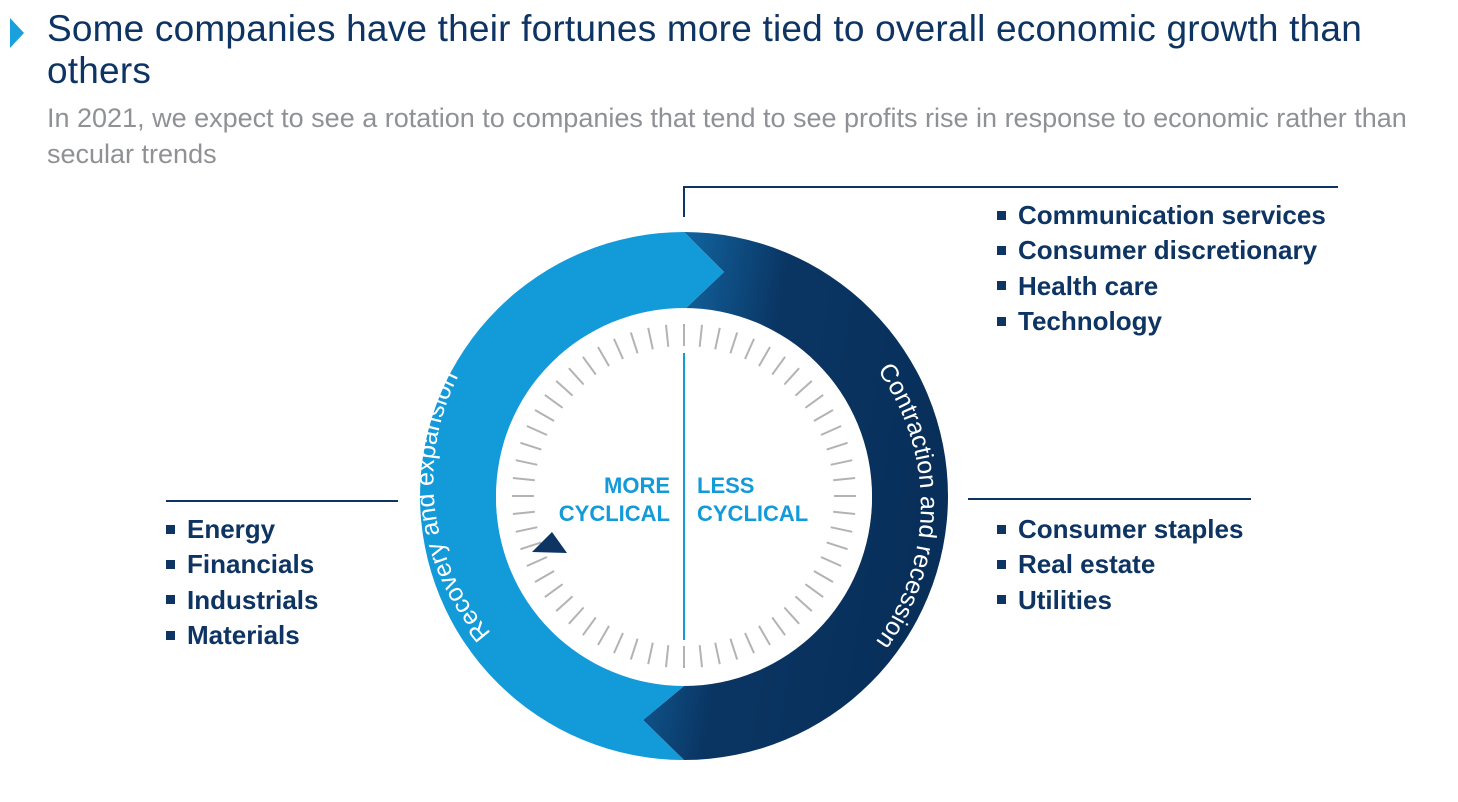 This screenshot has height=802, width=1458. I want to click on more-label-line1: MORE, so click(637, 485).